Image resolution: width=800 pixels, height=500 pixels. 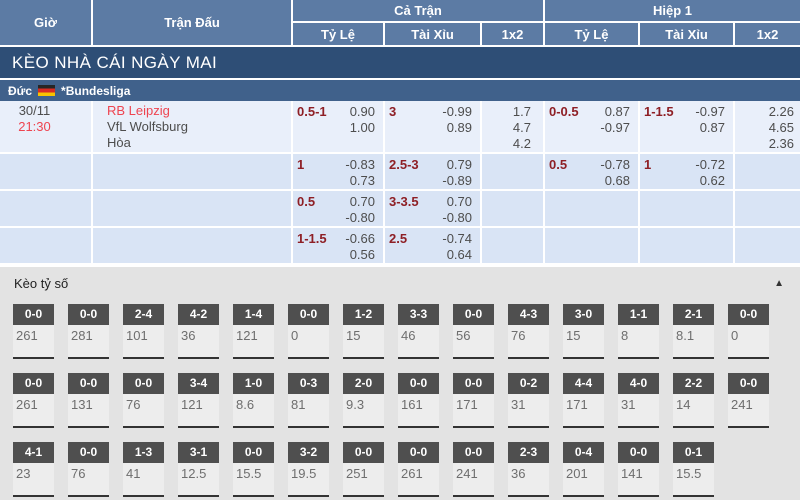 What do you see at coordinates (47, 90) in the screenshot?
I see `germany-flag-icon` at bounding box center [47, 90].